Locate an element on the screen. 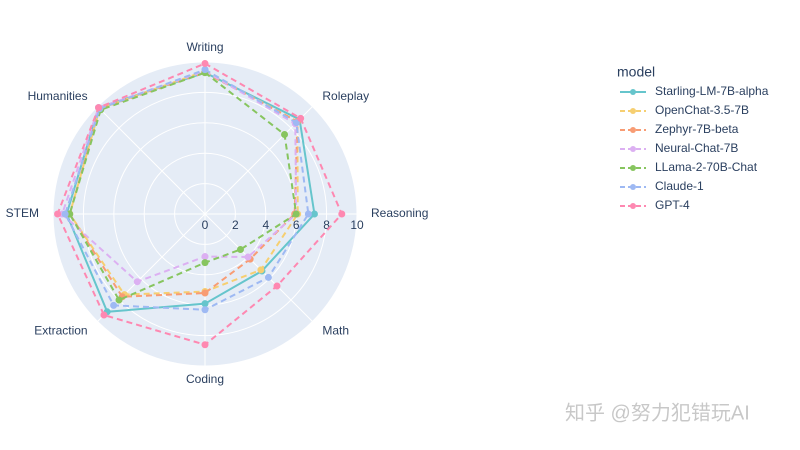 The height and width of the screenshot is (450, 800). radial-tick-label: 0 is located at coordinates (205, 225).